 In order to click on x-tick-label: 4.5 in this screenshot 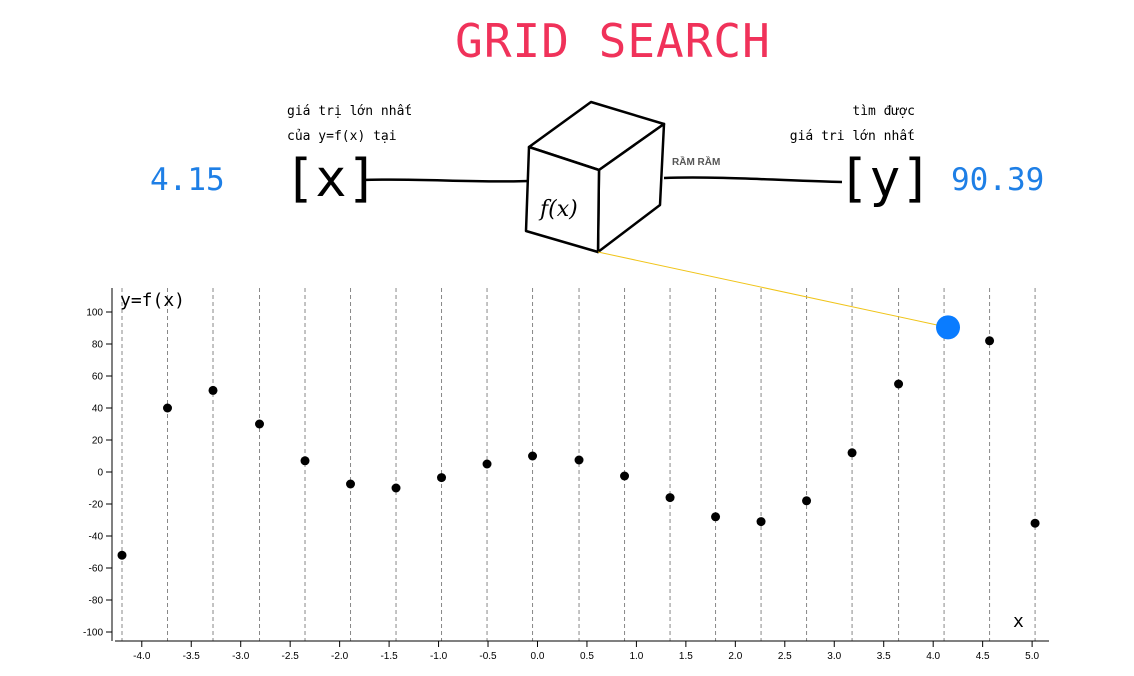, I will do `click(983, 656)`.